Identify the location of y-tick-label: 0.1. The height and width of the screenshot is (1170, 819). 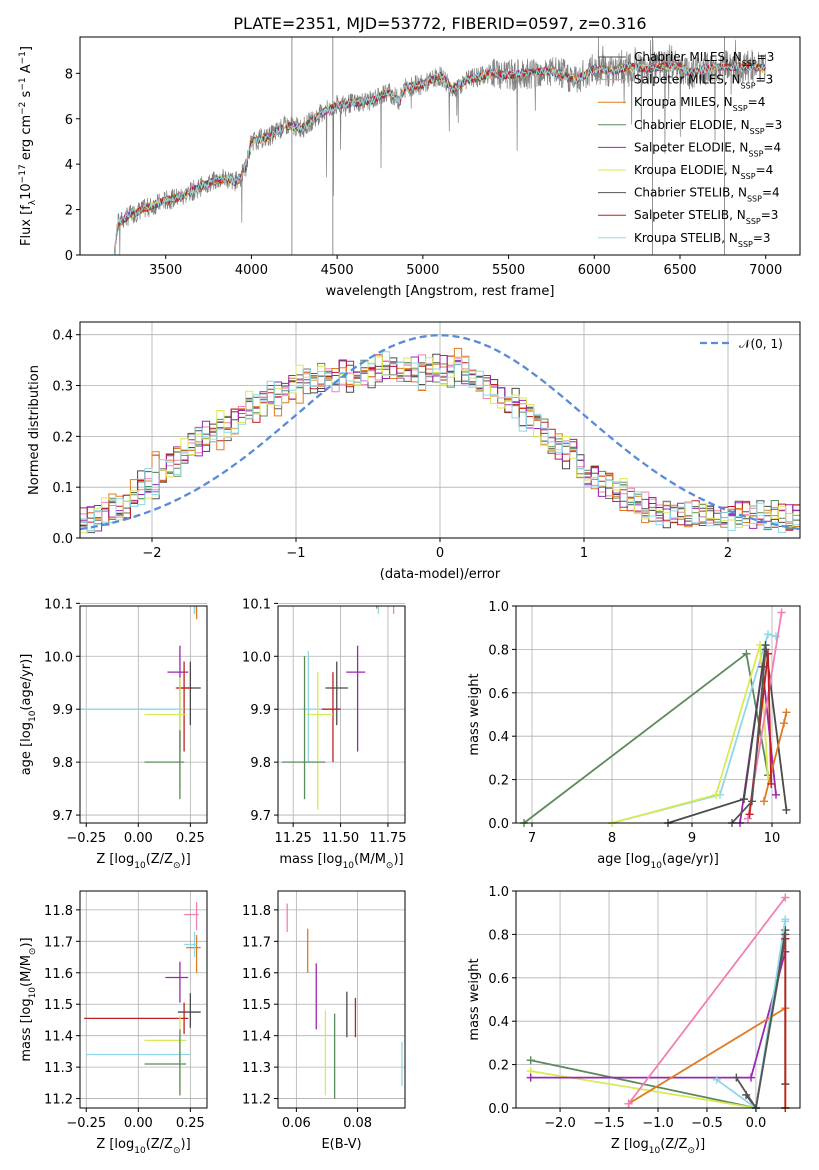
(62, 488).